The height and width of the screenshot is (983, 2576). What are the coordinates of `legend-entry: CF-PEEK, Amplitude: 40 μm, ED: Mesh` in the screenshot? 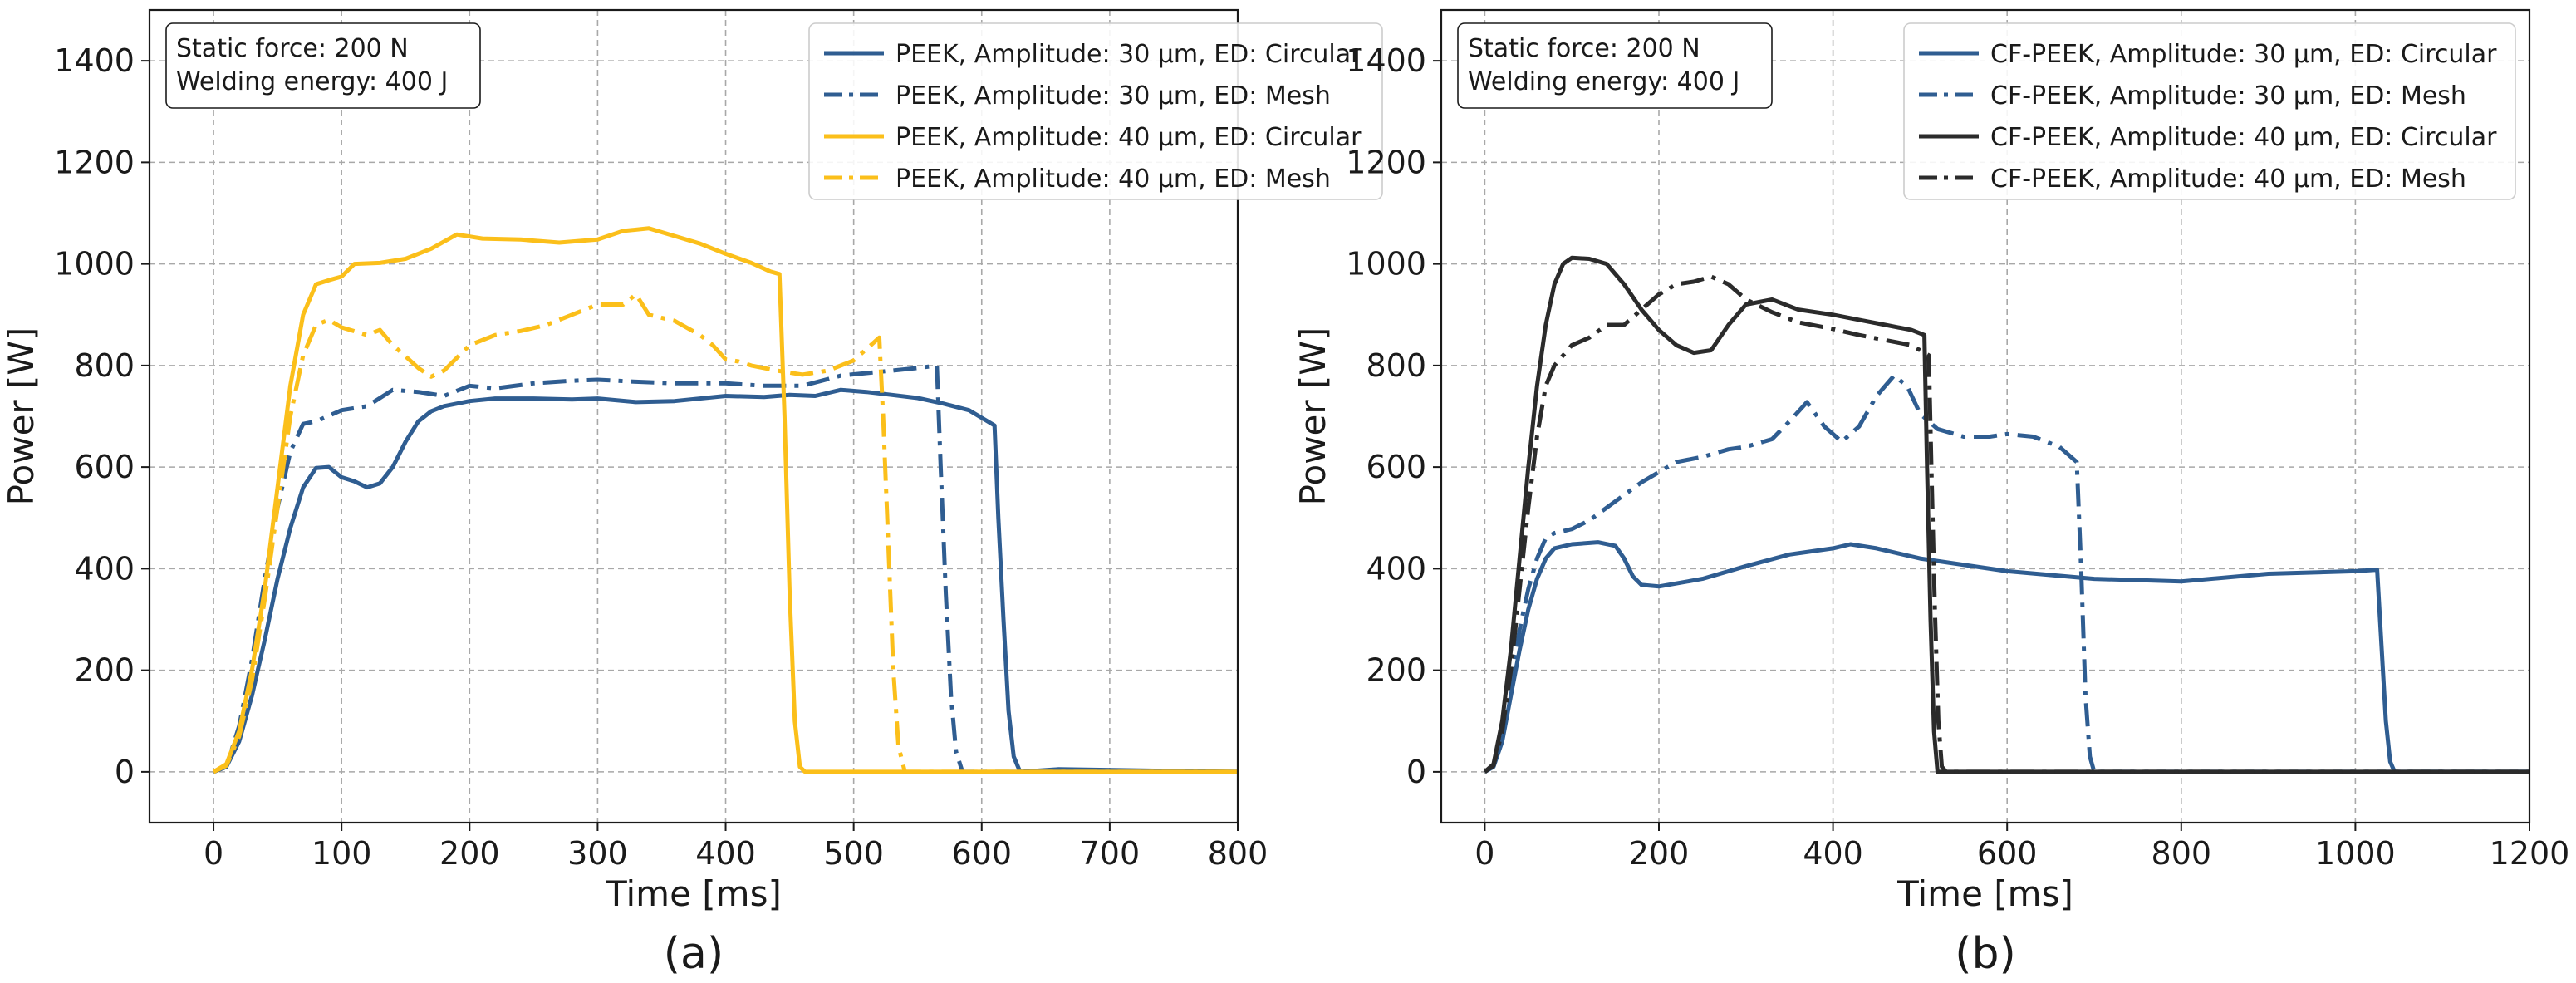 It's located at (2228, 179).